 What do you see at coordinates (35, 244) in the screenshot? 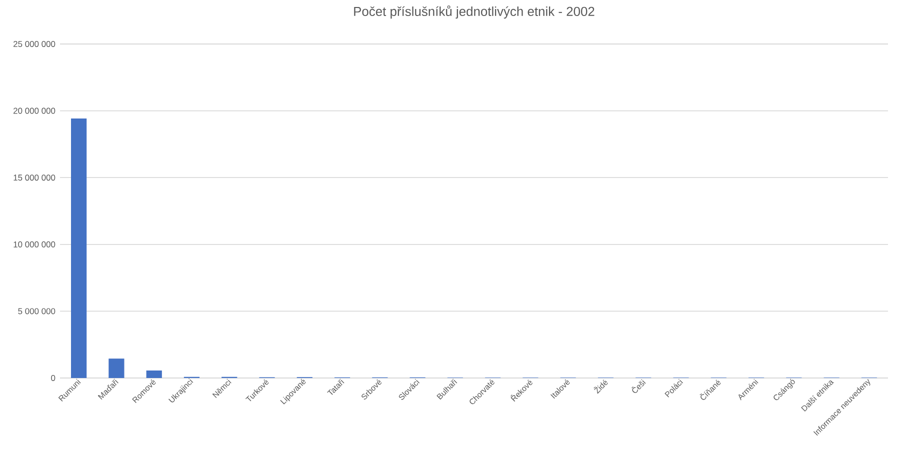
I see `y-tick-label: 10 000 000` at bounding box center [35, 244].